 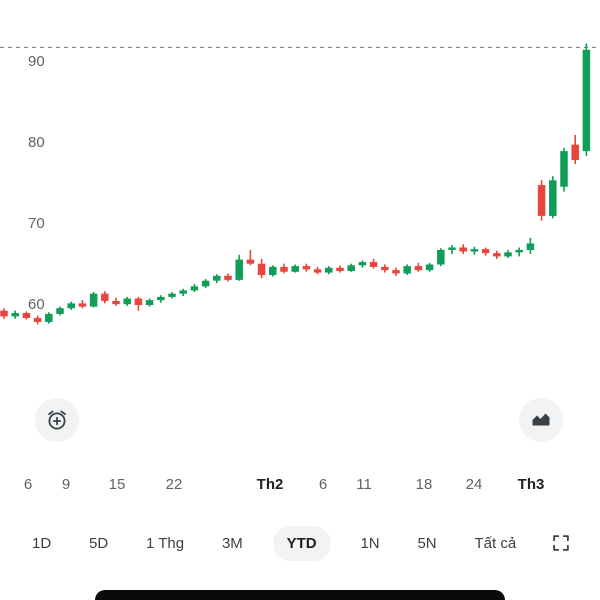 I want to click on fullscreen-button, so click(x=561, y=543).